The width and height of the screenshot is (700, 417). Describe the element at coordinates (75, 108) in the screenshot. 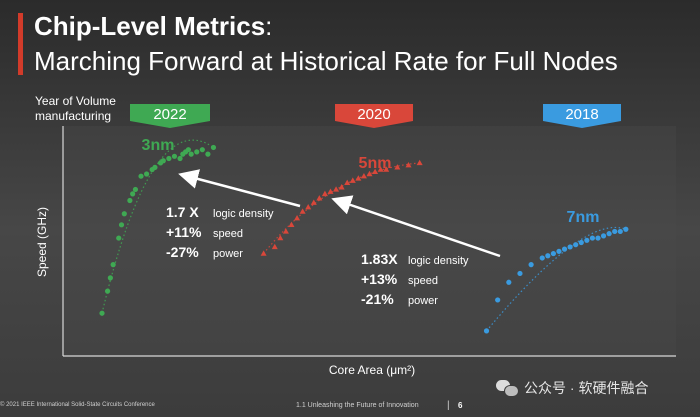

I see `year-of-volume-label: Year of Volume manufacturing` at that location.